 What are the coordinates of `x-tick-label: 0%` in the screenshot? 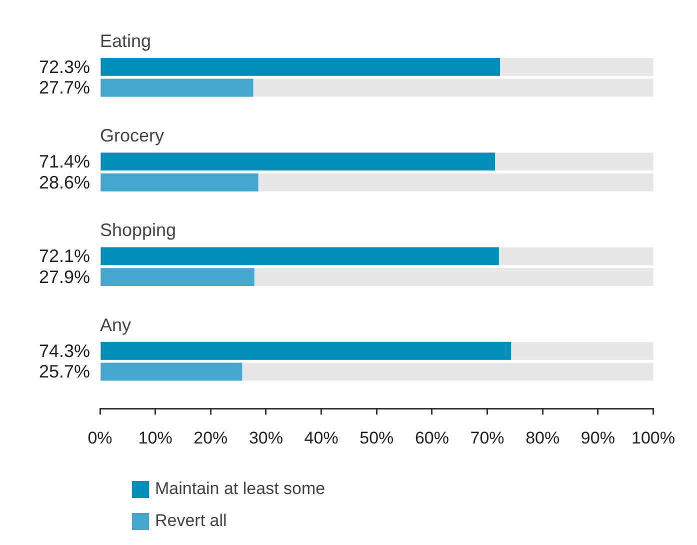 It's located at (100, 438).